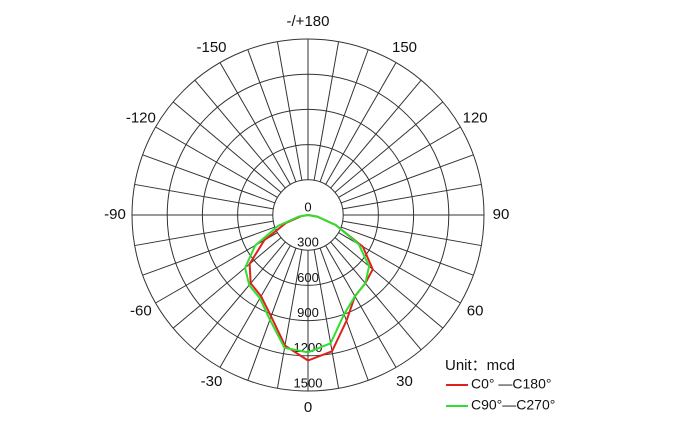 The image size is (693, 433). I want to click on r-tick-label: 300, so click(308, 242).